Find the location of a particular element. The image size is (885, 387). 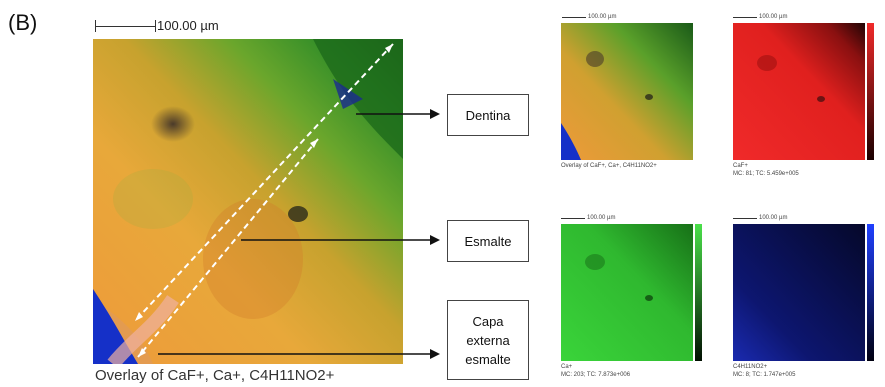

thumb-c4-scale: 100.00 µm is located at coordinates (763, 219).